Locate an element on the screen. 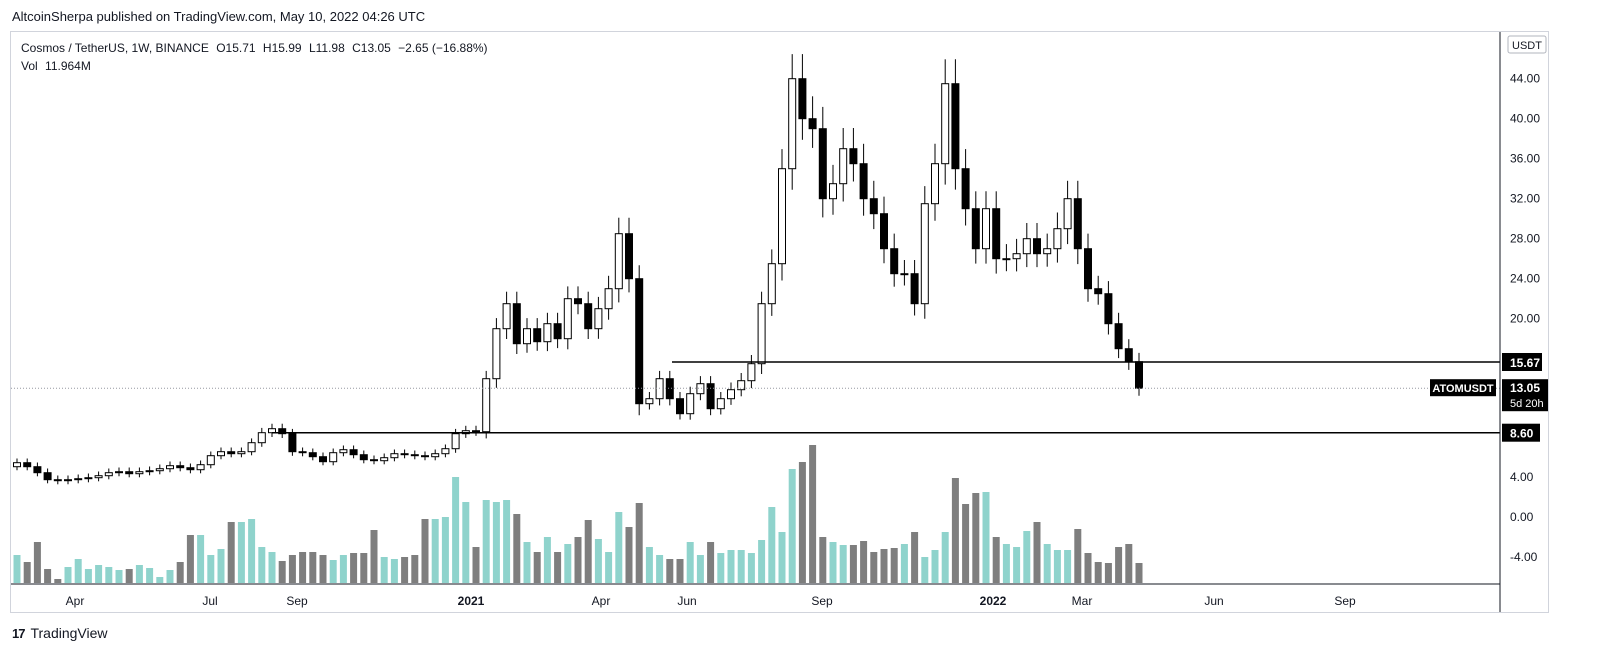 This screenshot has width=1600, height=665. symbol-tag: ATOMUSDT is located at coordinates (1463, 389).